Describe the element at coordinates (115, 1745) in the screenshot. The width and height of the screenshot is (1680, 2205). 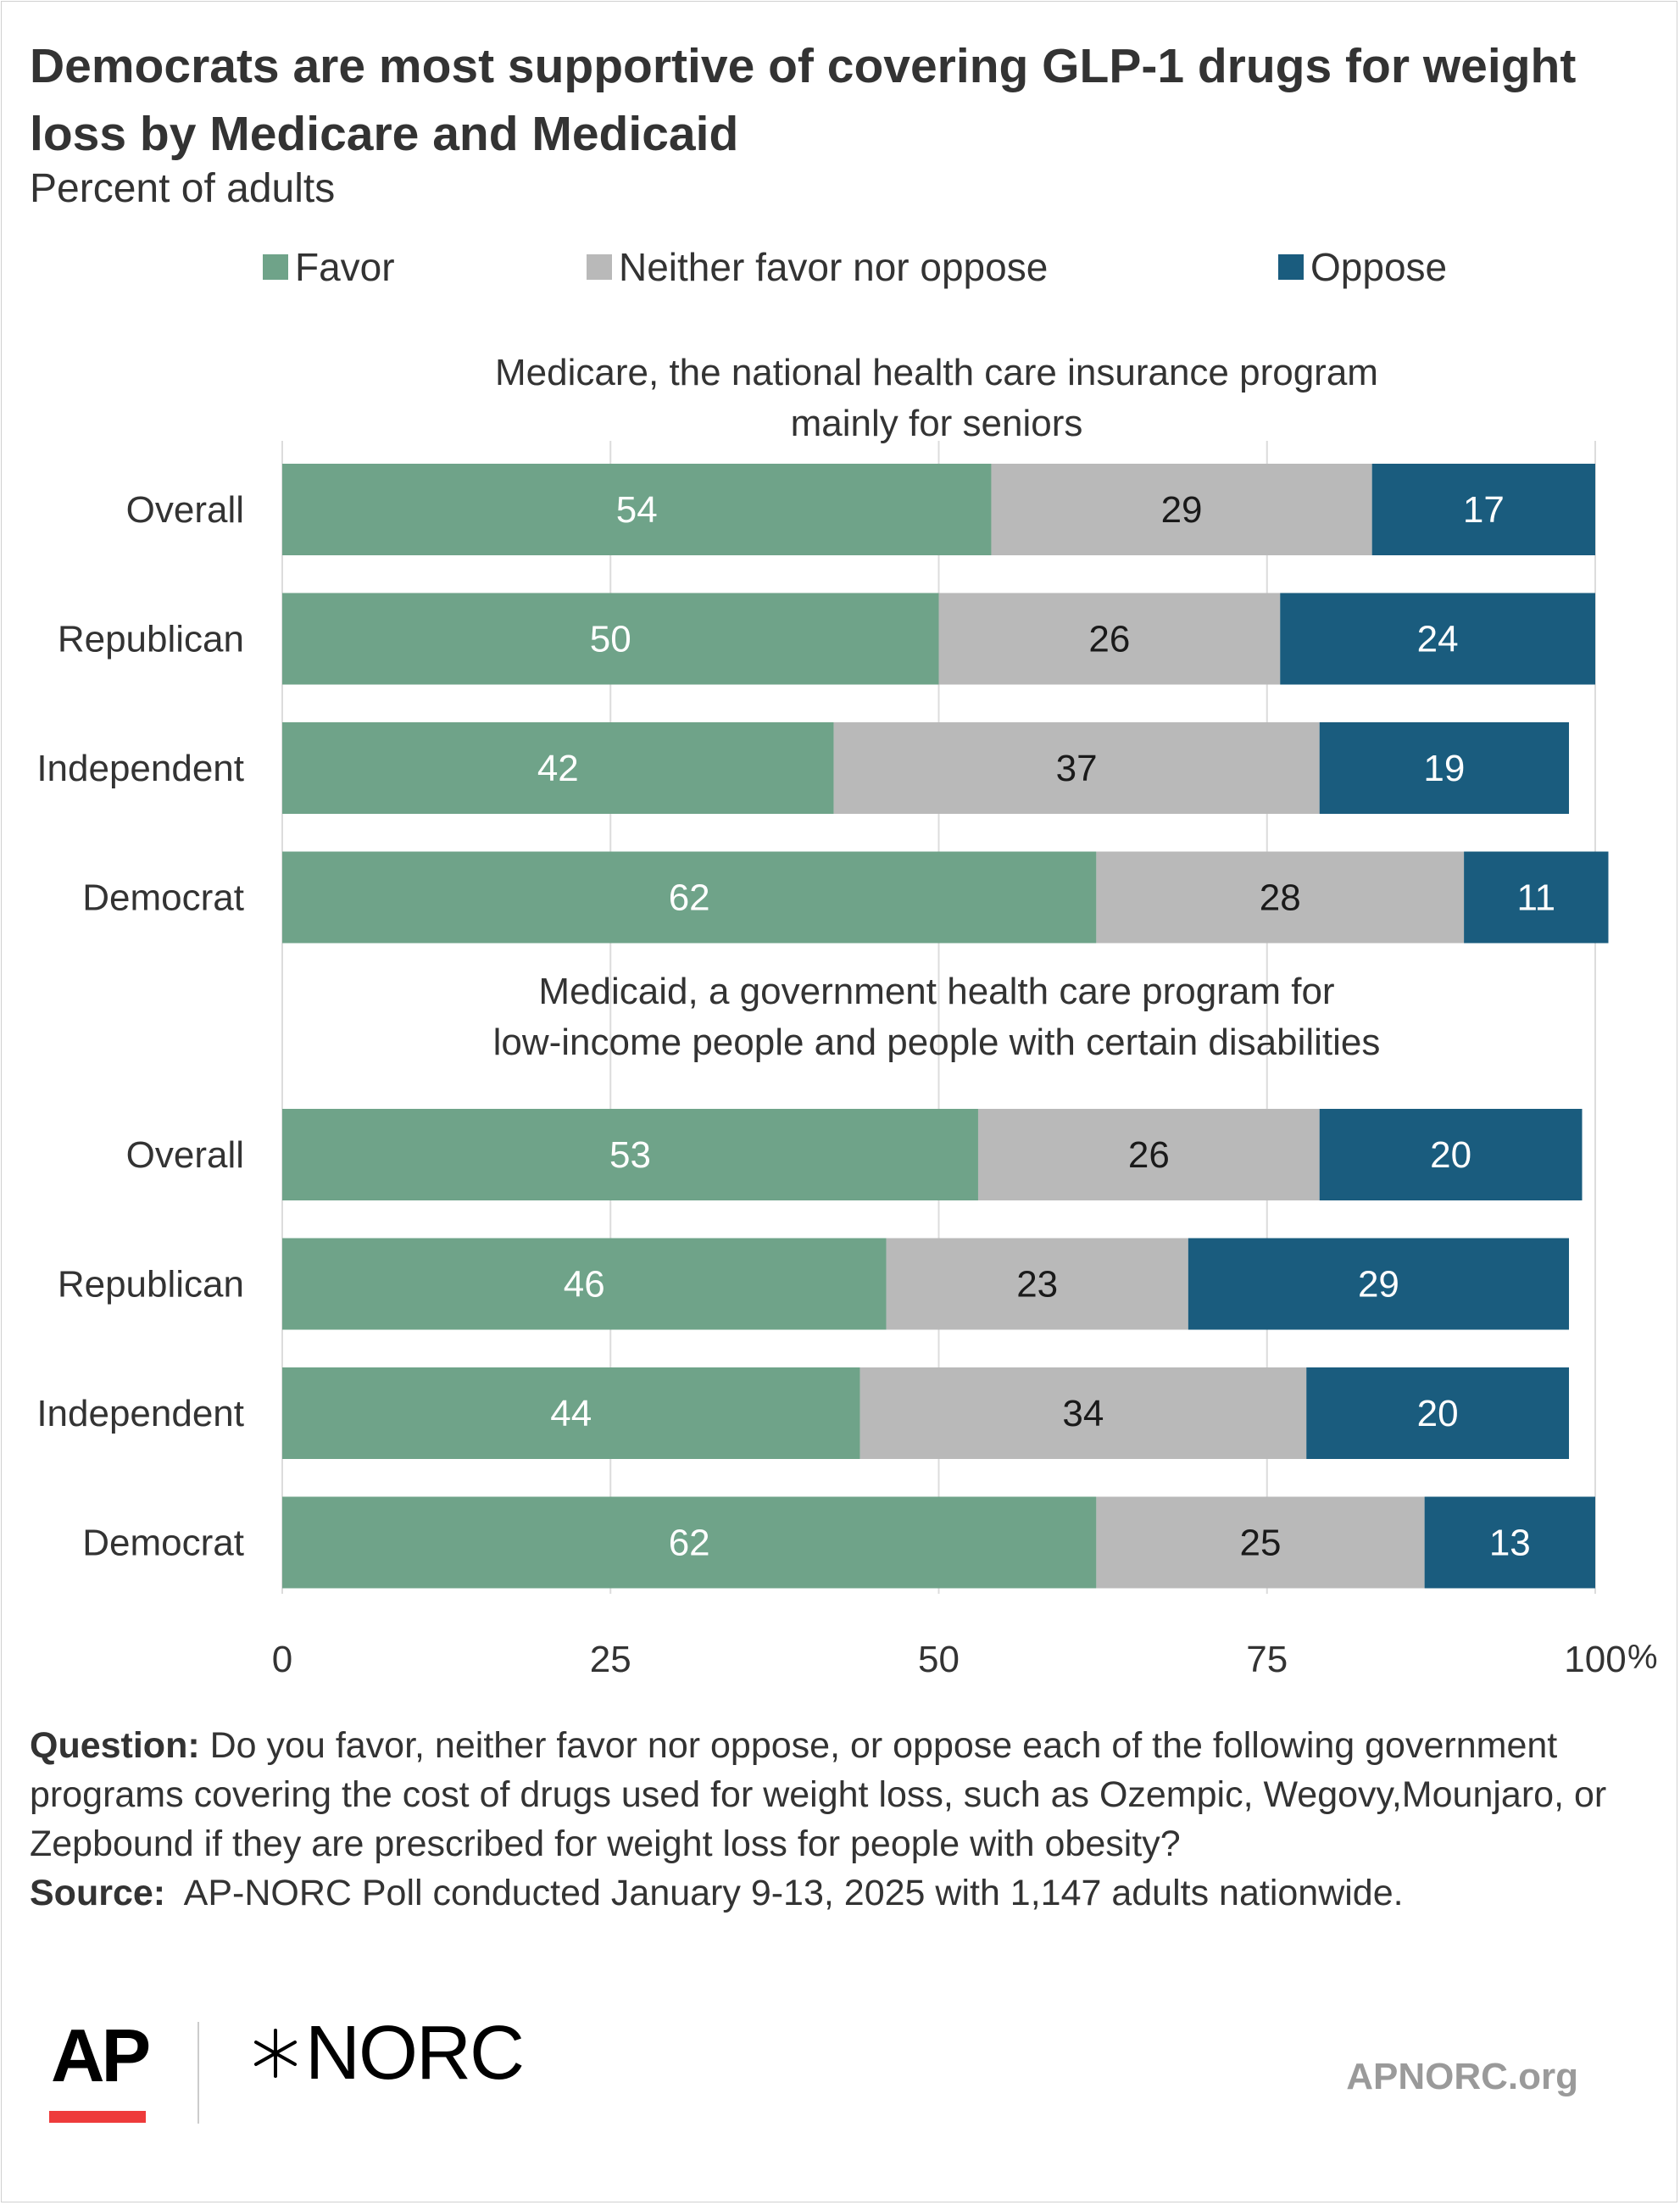
I see `question-label: Question:` at that location.